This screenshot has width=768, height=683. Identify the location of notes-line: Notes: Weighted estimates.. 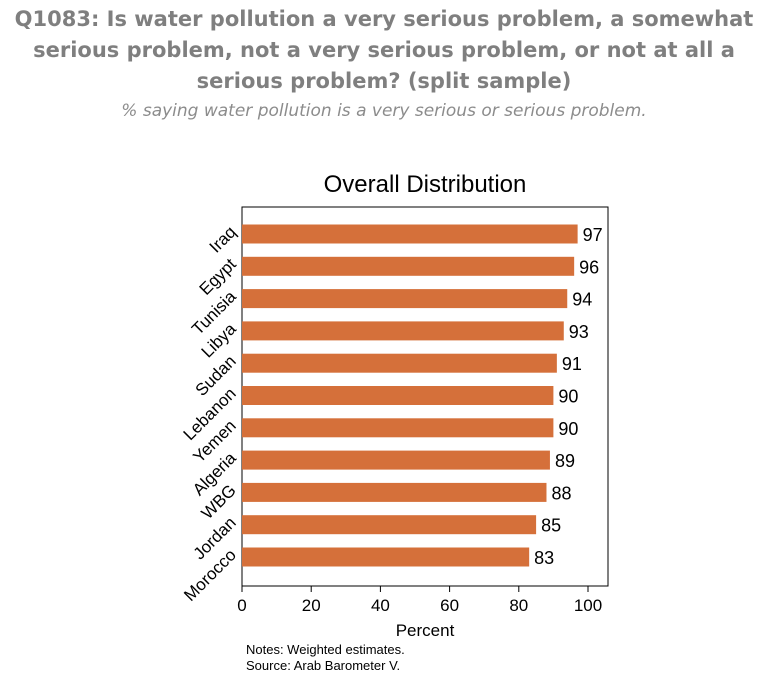
(325, 649).